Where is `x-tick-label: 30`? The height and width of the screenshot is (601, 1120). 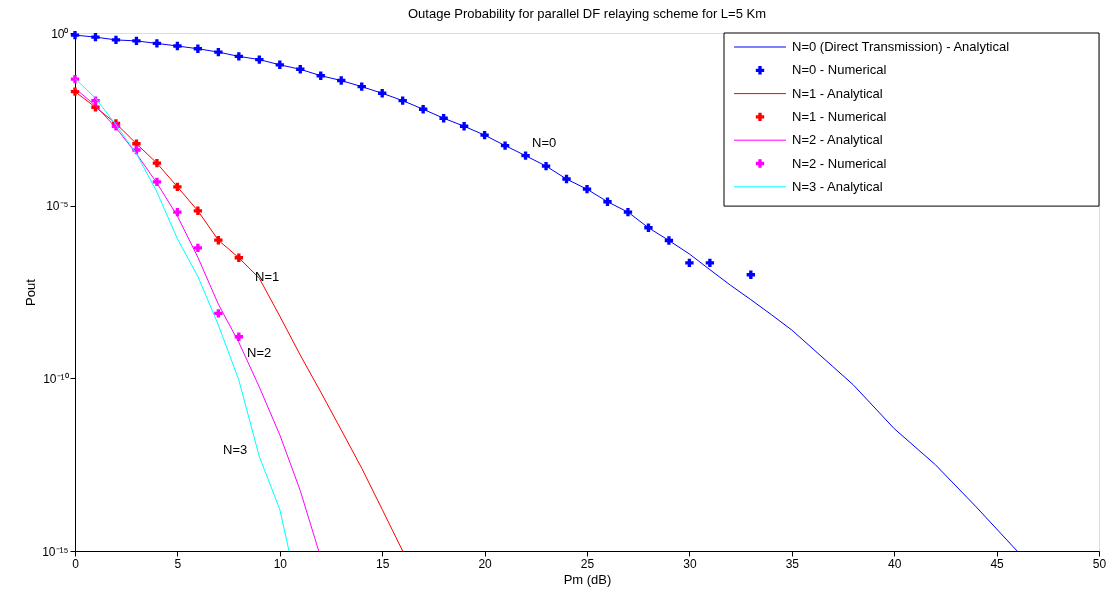
x-tick-label: 30 is located at coordinates (690, 563).